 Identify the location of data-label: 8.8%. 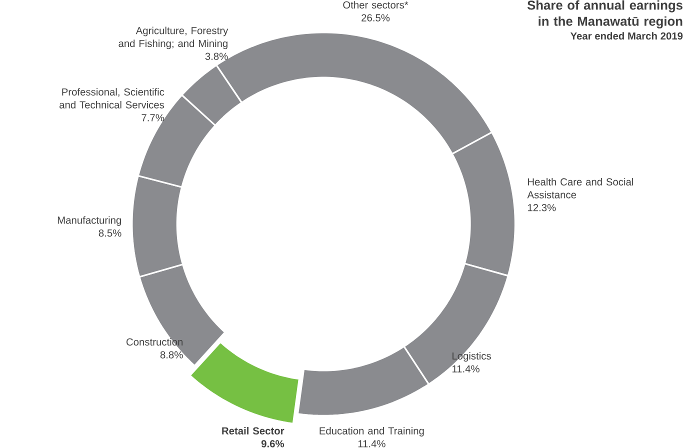
(171, 354).